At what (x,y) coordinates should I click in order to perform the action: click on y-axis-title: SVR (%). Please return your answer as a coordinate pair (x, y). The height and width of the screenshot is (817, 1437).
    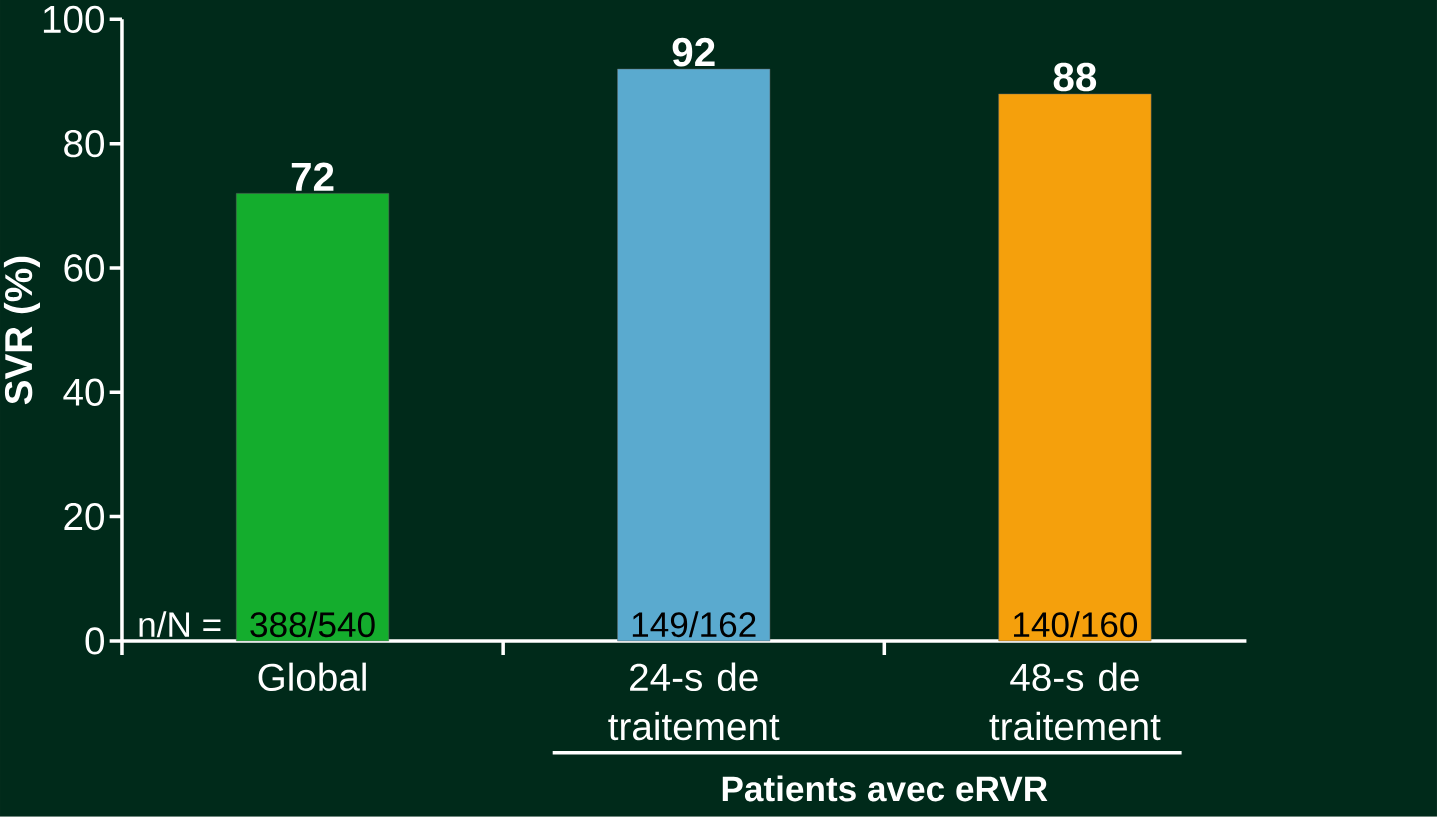
    Looking at the image, I should click on (21, 330).